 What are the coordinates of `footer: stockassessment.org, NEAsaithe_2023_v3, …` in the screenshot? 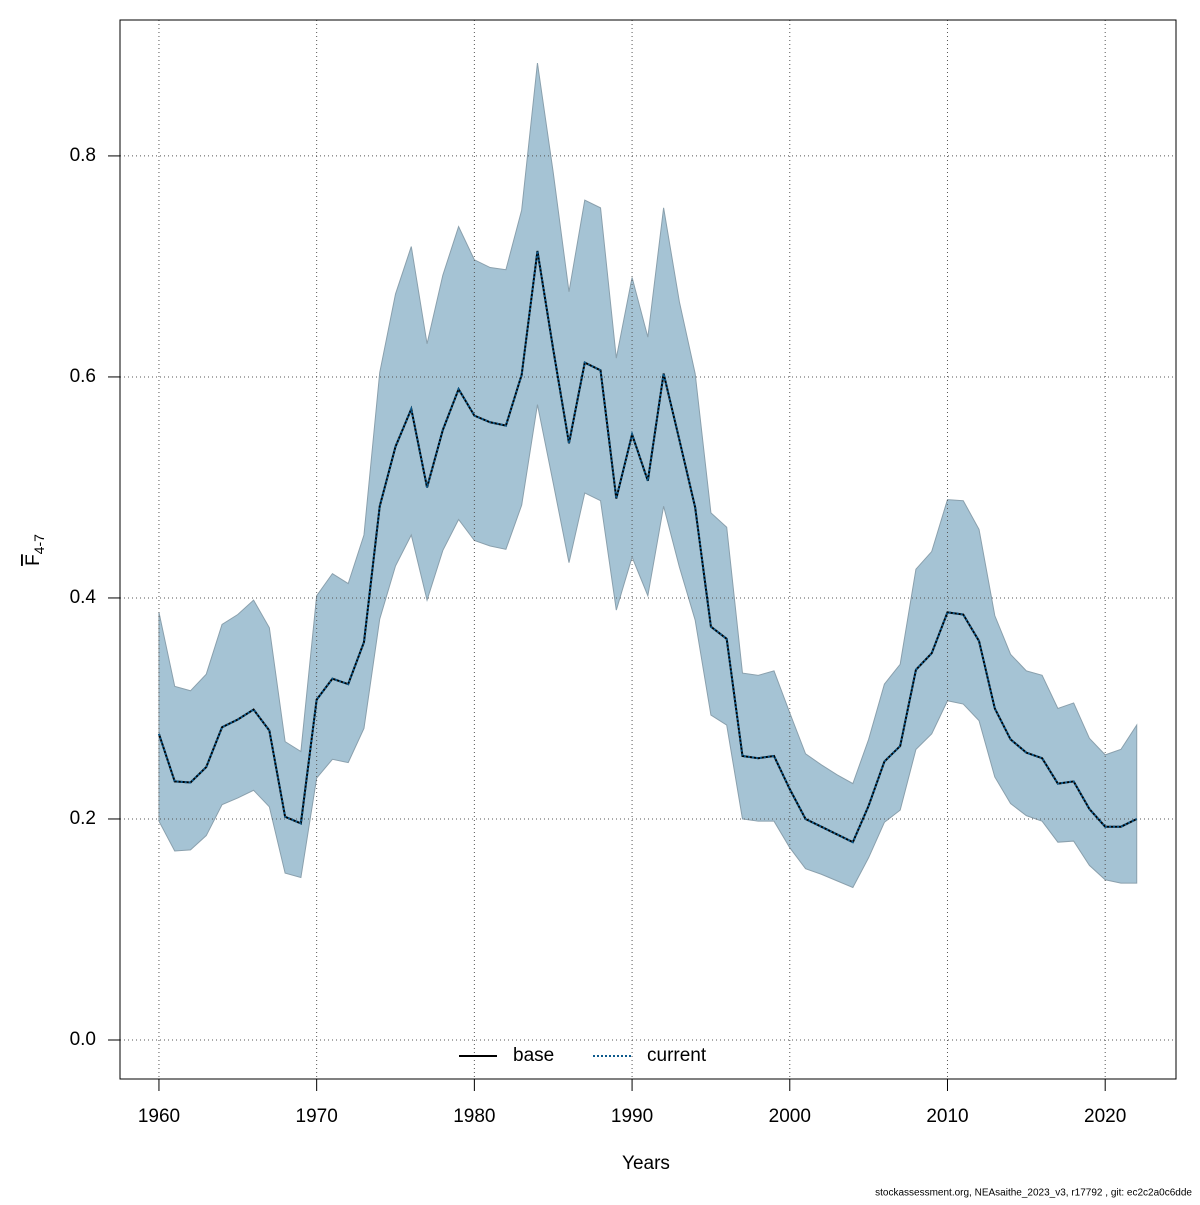 It's located at (1033, 1193).